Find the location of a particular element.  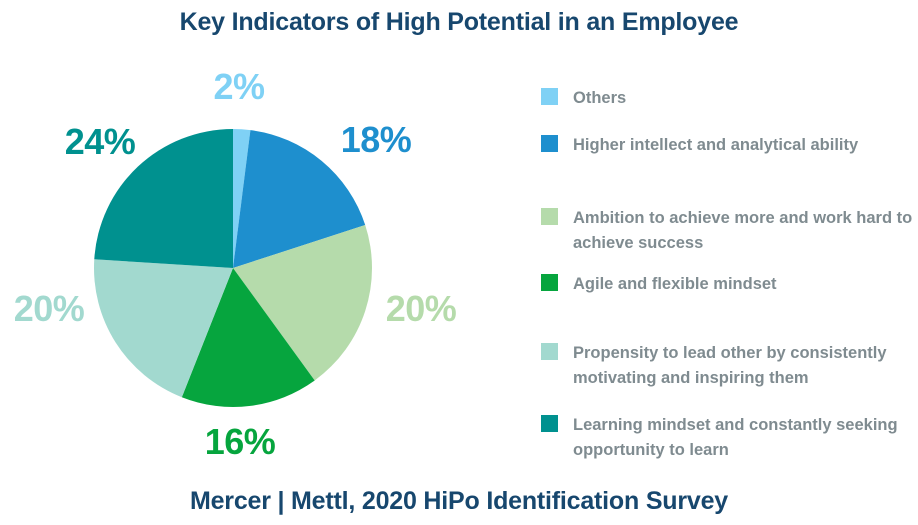

legend-swatch-intellect-icon is located at coordinates (549, 143).